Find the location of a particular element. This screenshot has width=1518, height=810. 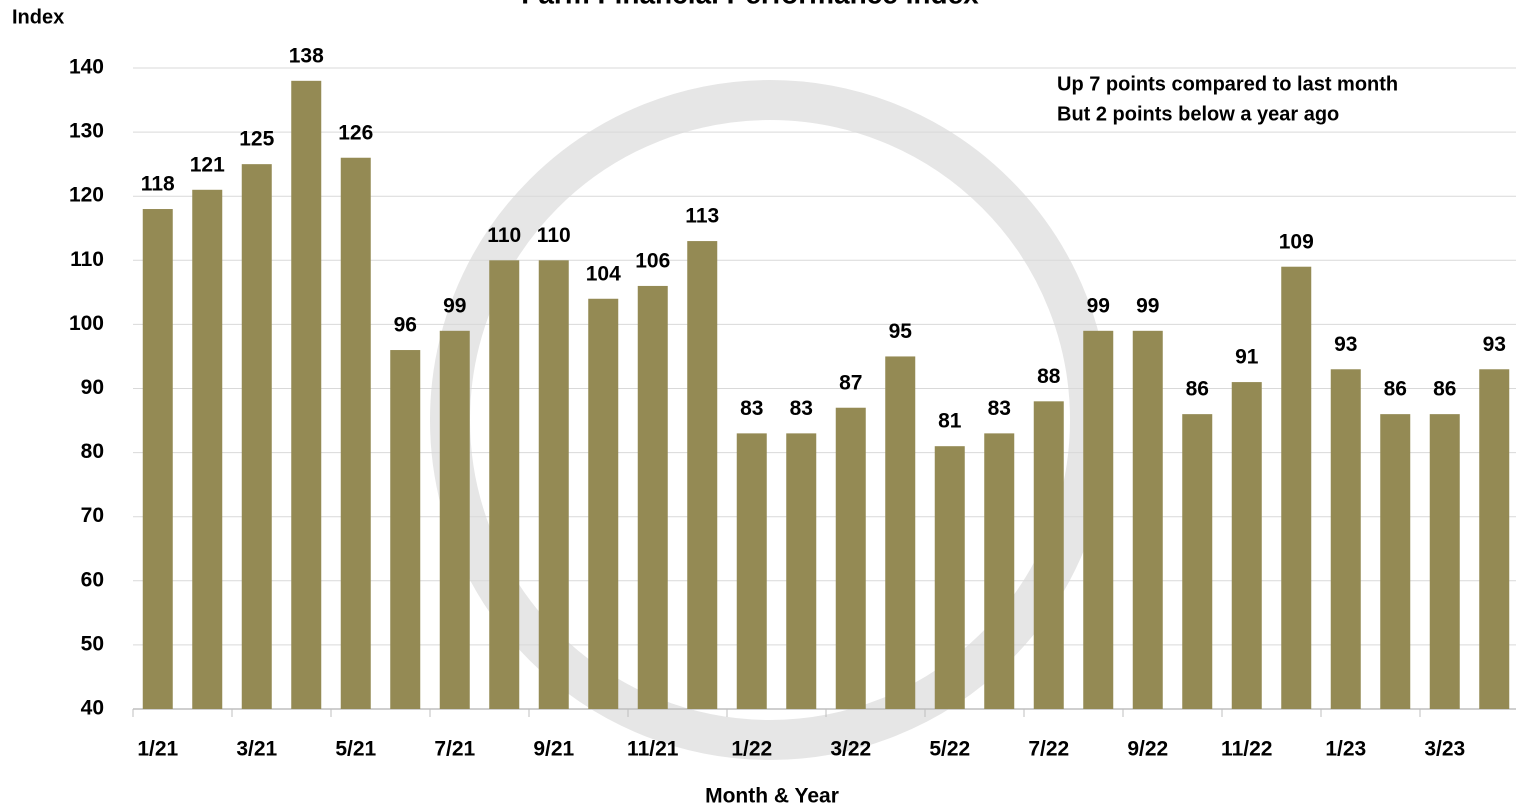

data-label: 106 is located at coordinates (652, 260).